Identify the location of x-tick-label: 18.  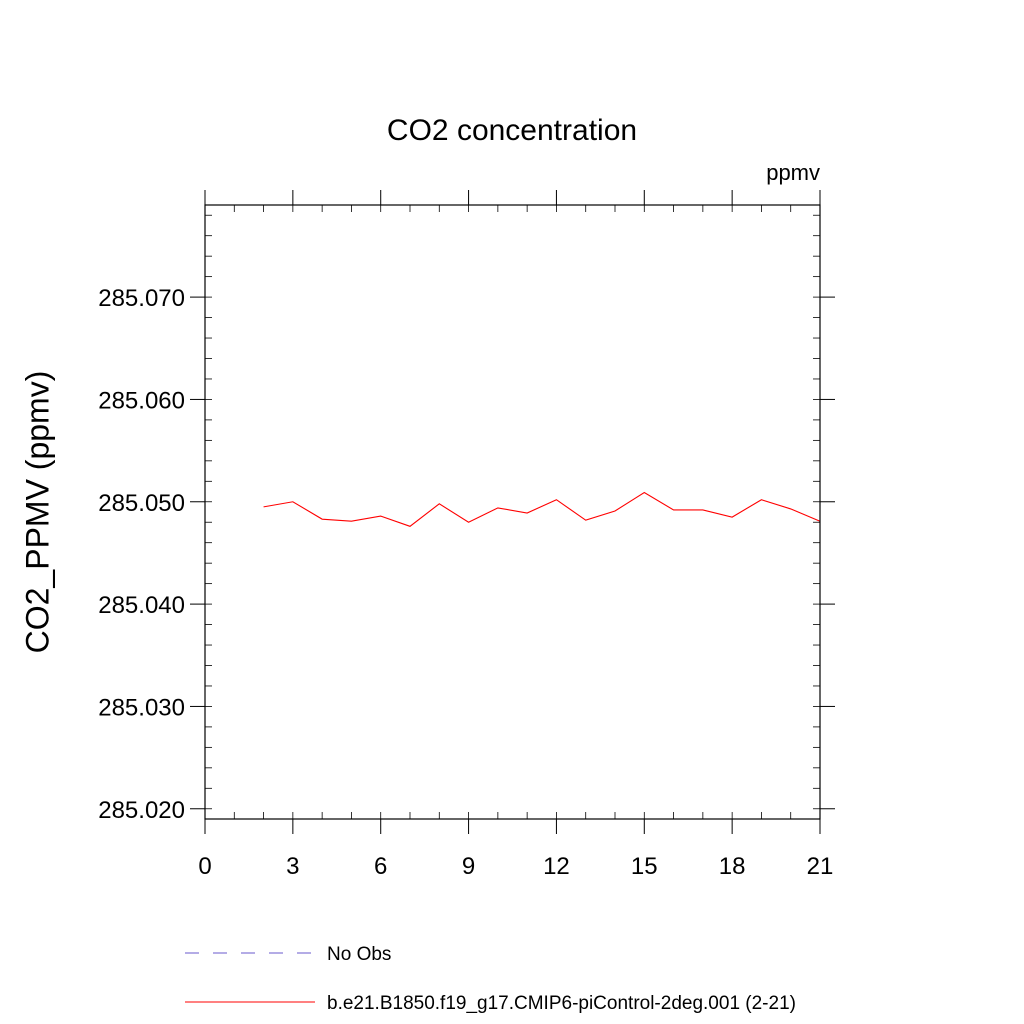
(732, 866).